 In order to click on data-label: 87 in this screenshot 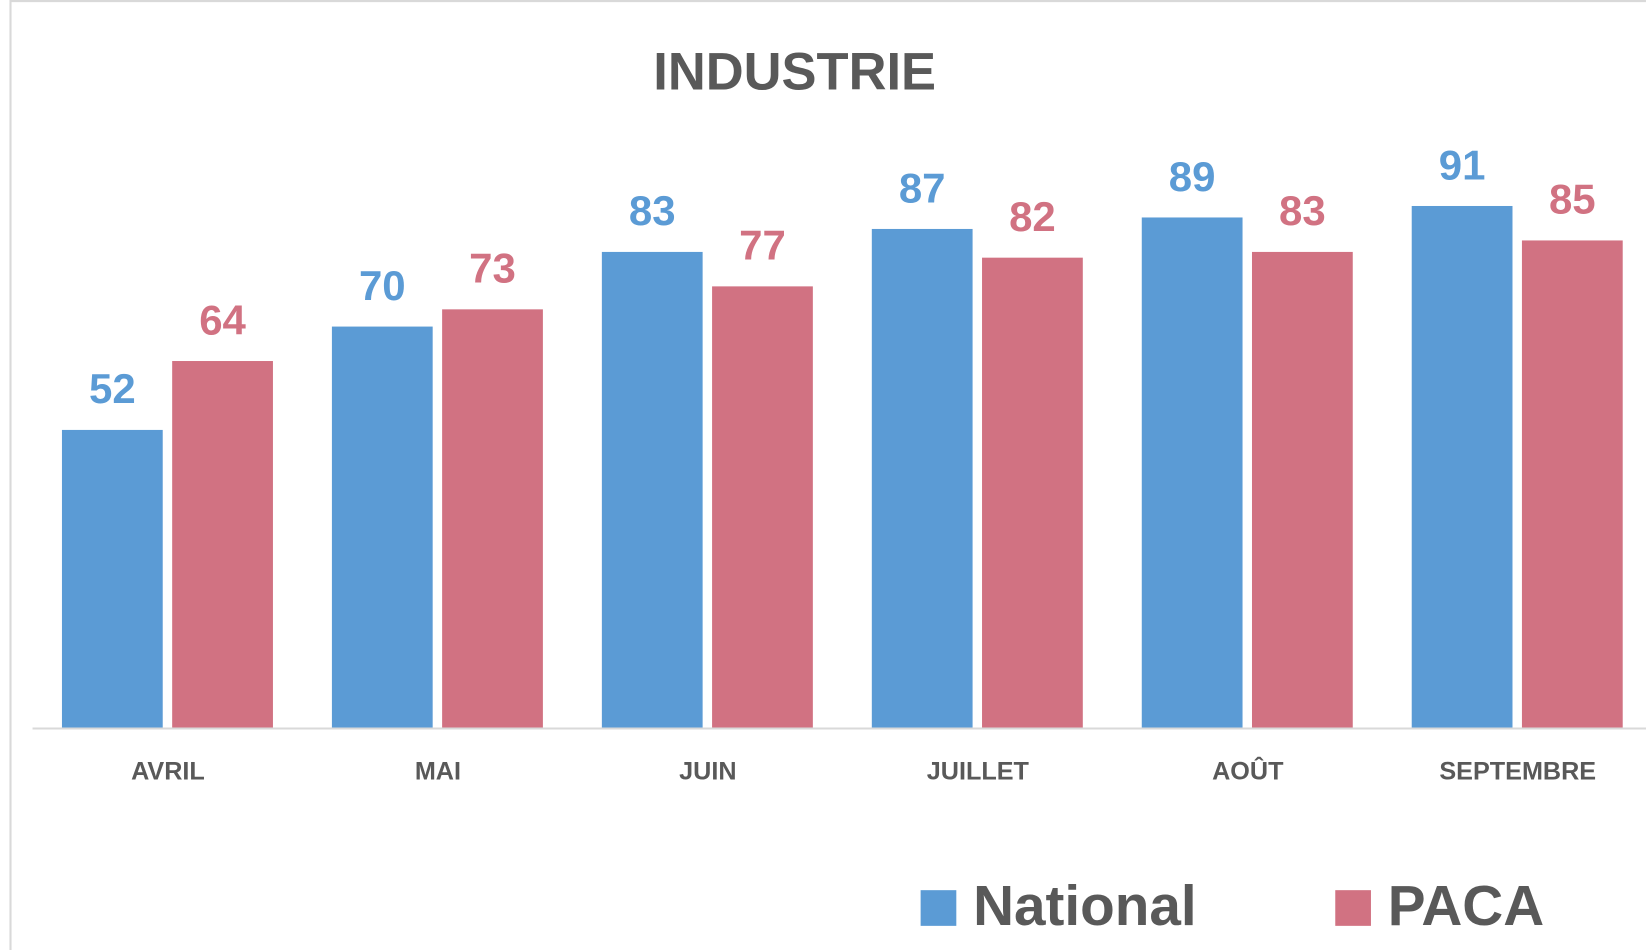, I will do `click(922, 187)`.